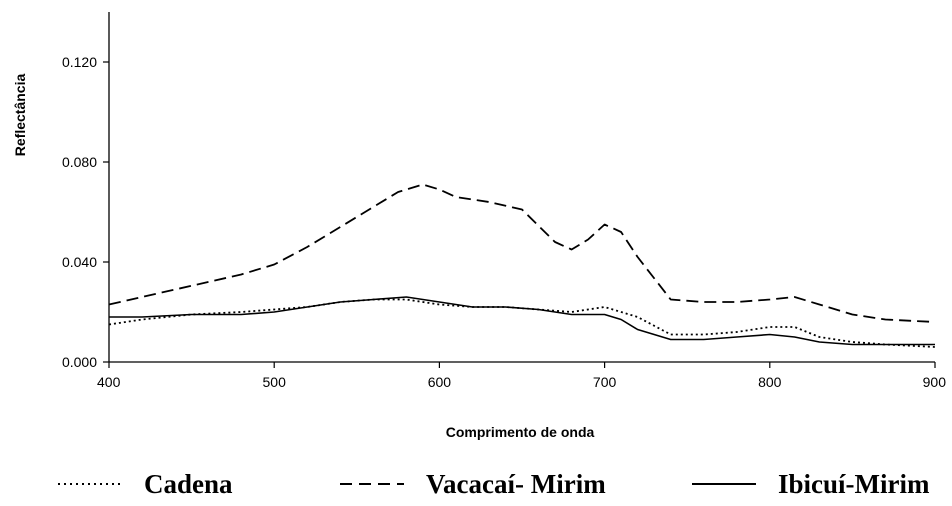 This screenshot has height=506, width=952. I want to click on x-tick-label: 700, so click(605, 382).